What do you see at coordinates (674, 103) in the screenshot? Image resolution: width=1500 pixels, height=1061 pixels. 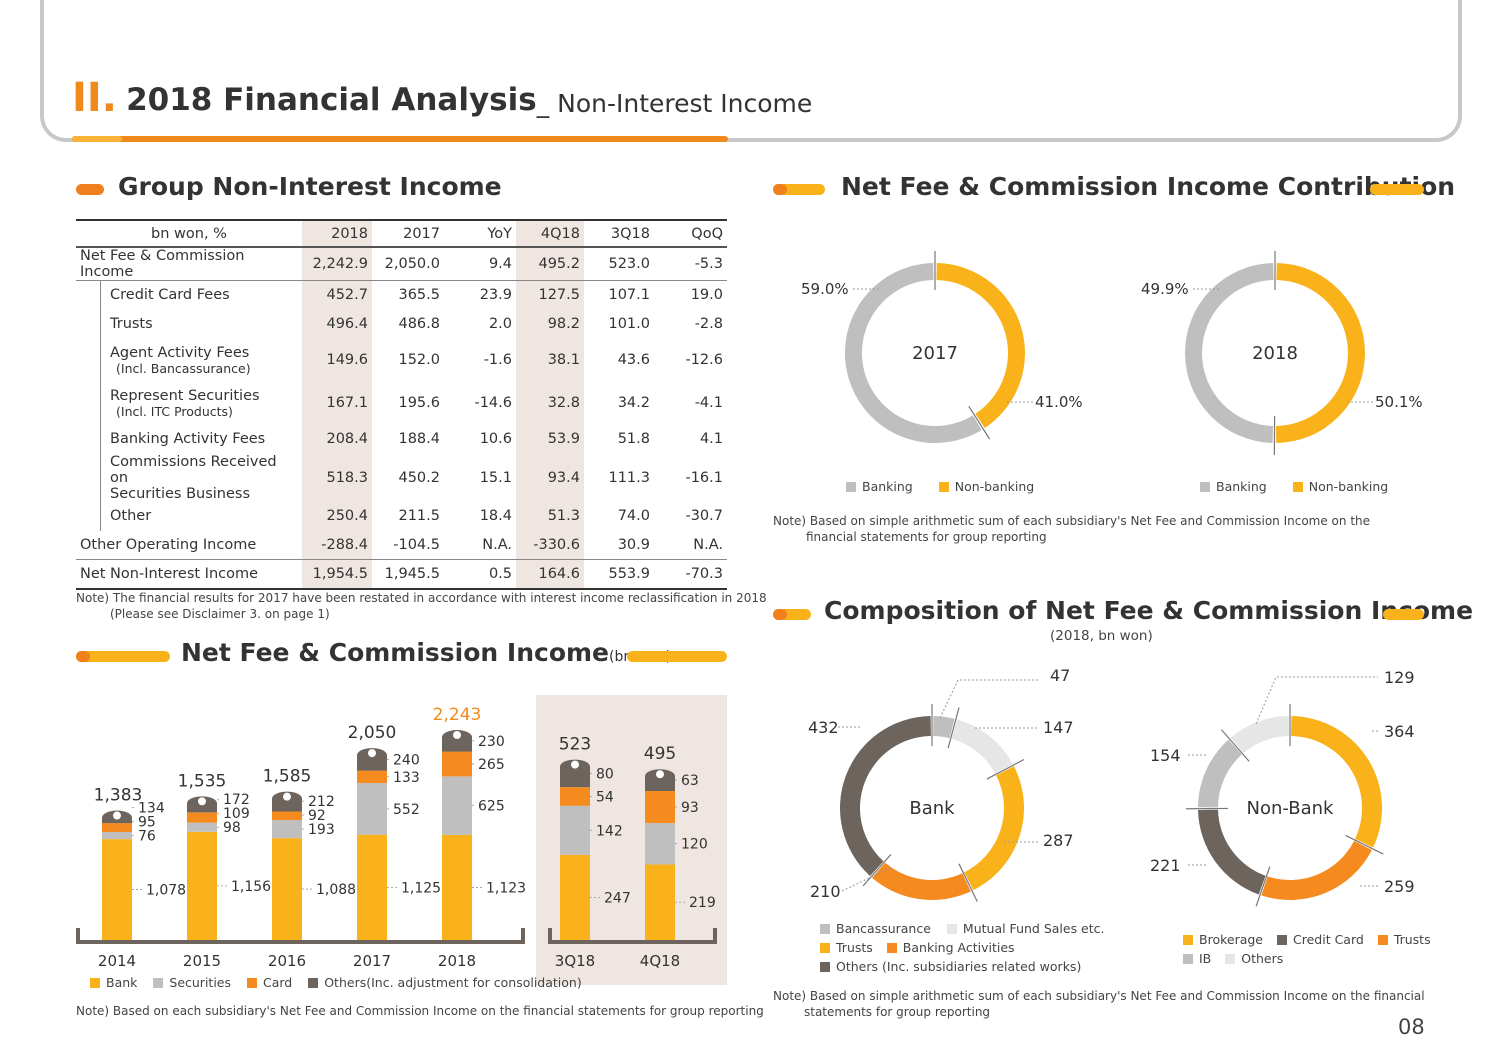 I see `page-subtitle: _ Non-Interest Income` at bounding box center [674, 103].